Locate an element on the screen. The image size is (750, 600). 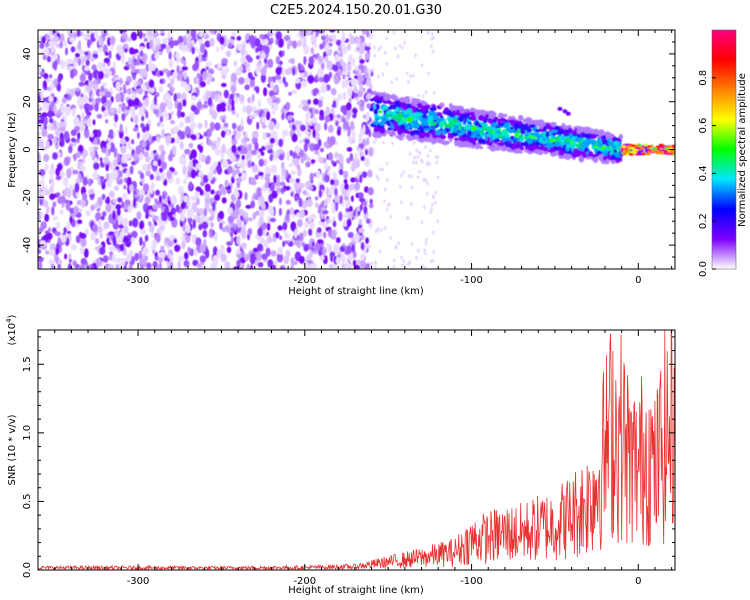
x-tick-label: -100 is located at coordinates (471, 280).